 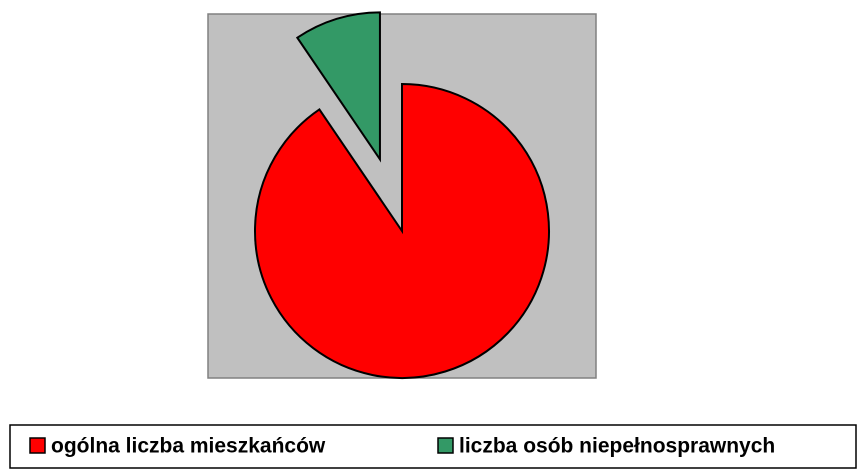 I want to click on legend-label: liczba osób niepełnosprawnych, so click(x=617, y=446).